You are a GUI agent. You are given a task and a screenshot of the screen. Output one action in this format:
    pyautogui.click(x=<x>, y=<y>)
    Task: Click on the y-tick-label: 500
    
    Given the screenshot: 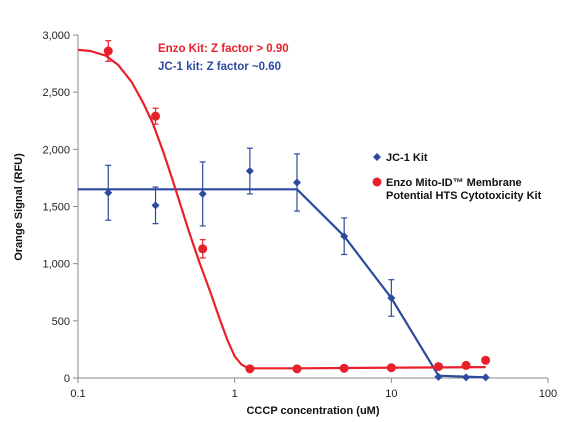 What is the action you would take?
    pyautogui.click(x=61, y=322)
    